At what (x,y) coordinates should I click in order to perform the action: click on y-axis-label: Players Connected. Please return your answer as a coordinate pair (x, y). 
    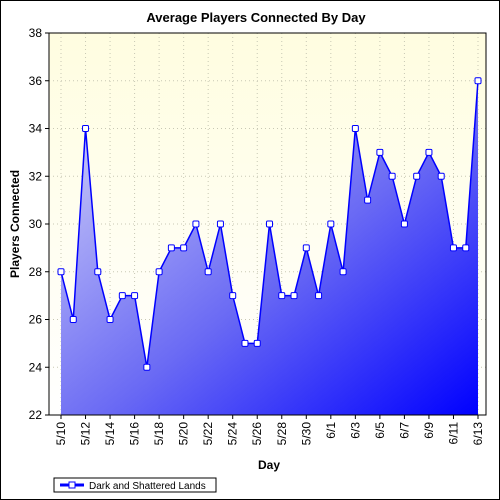
    Looking at the image, I should click on (15, 224).